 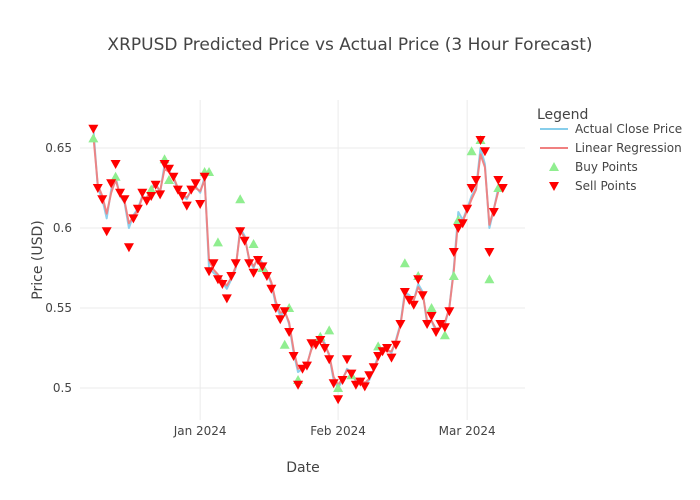 I want to click on legend-label: Actual Close Price, so click(x=628, y=129).